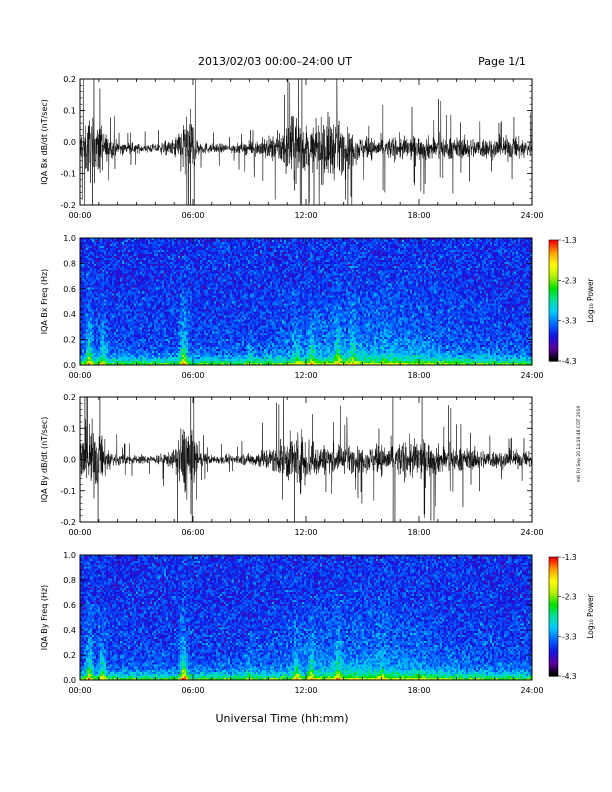  What do you see at coordinates (68, 205) in the screenshot?
I see `bx-waveform-y-tick-label: -0.2` at bounding box center [68, 205].